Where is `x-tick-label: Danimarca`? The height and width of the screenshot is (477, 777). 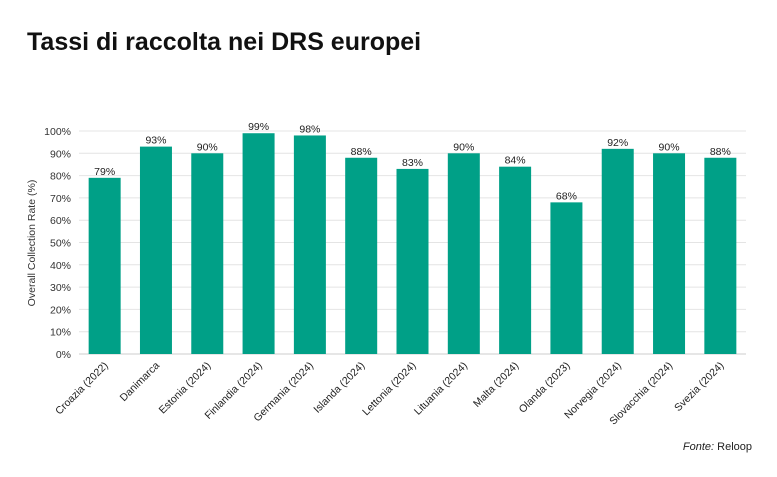
x-tick-label: Danimarca is located at coordinates (140, 382).